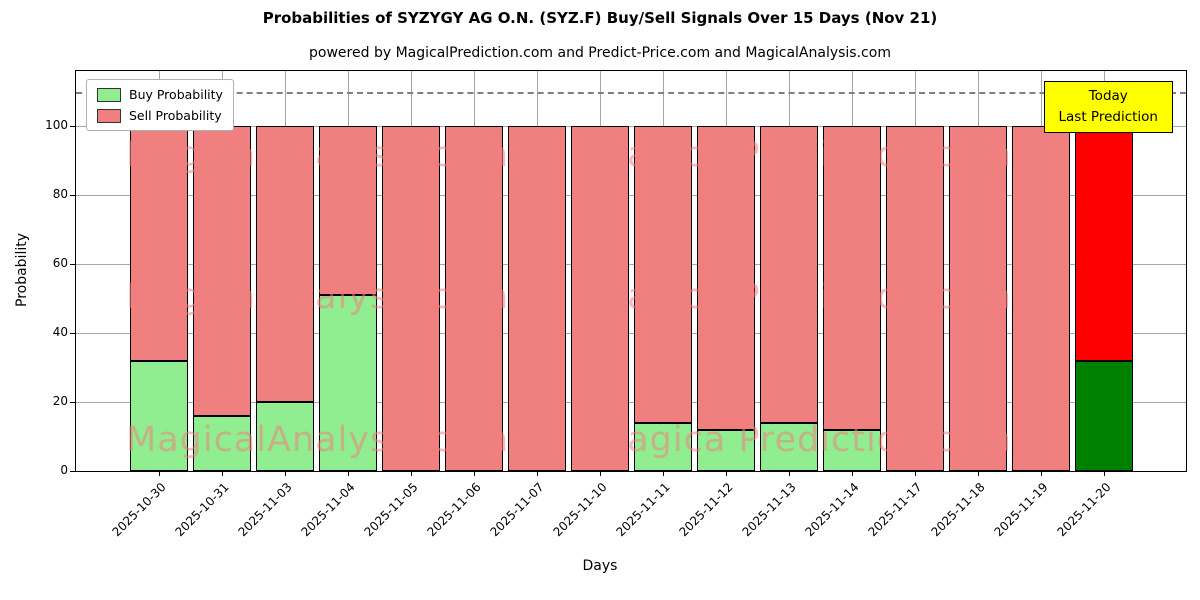  I want to click on x-axis-label: Days, so click(600, 566).